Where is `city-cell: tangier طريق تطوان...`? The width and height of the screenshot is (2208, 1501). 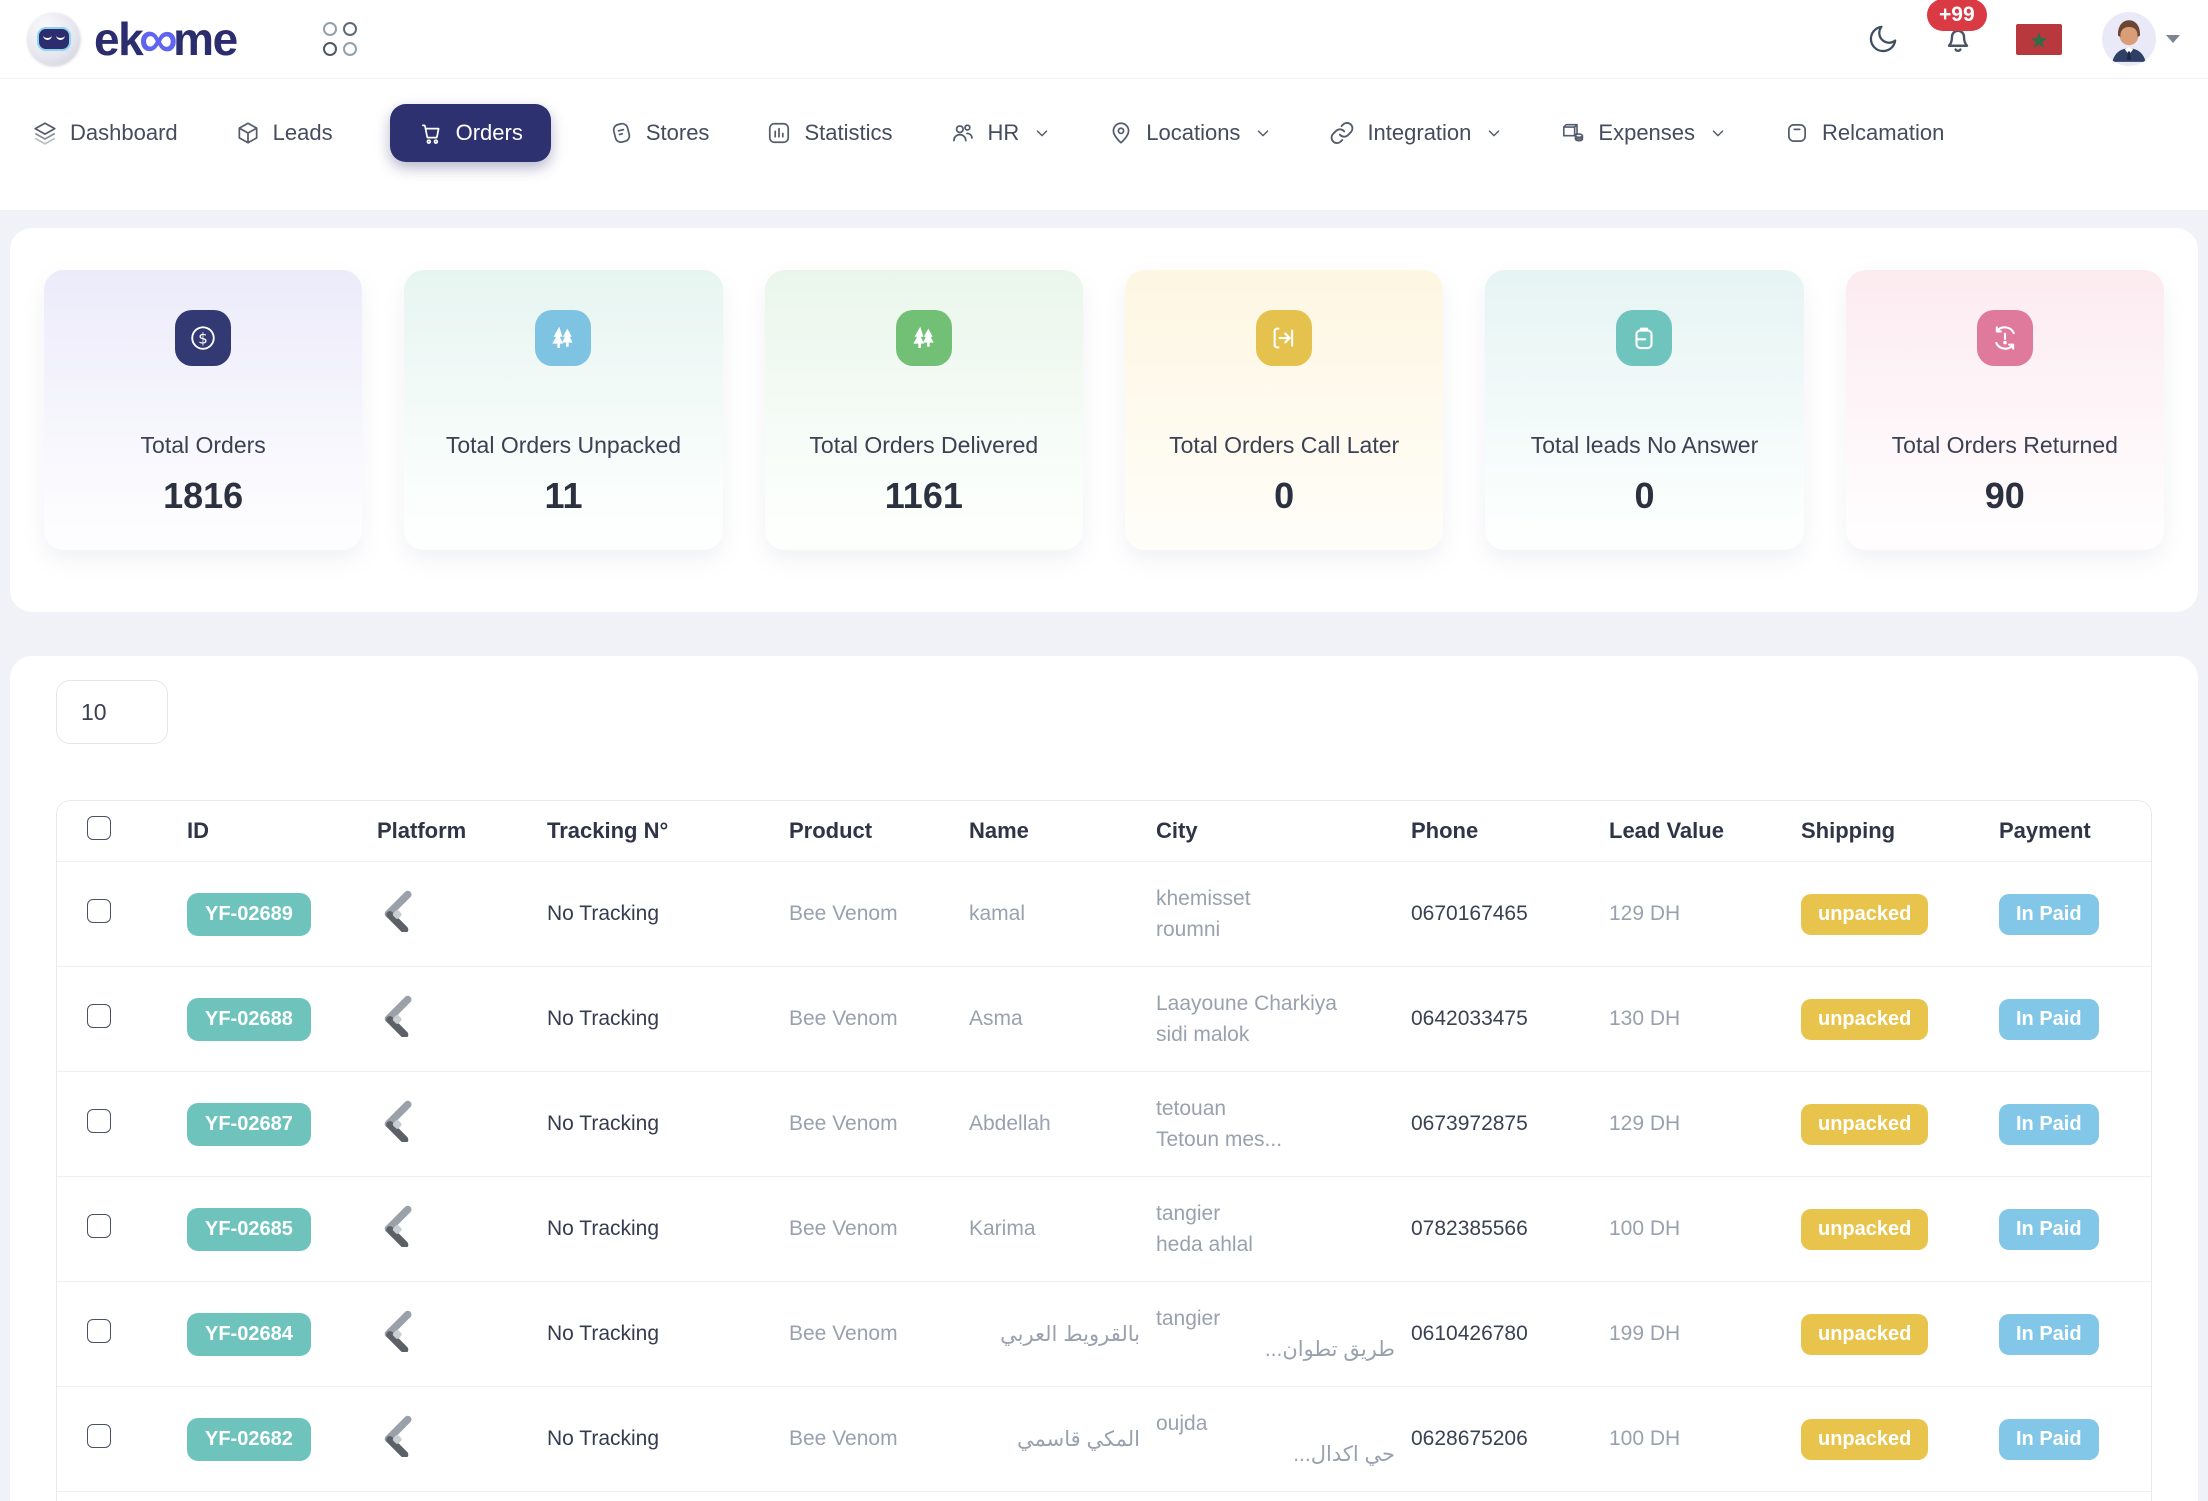 city-cell: tangier طريق تطوان... is located at coordinates (1275, 1334).